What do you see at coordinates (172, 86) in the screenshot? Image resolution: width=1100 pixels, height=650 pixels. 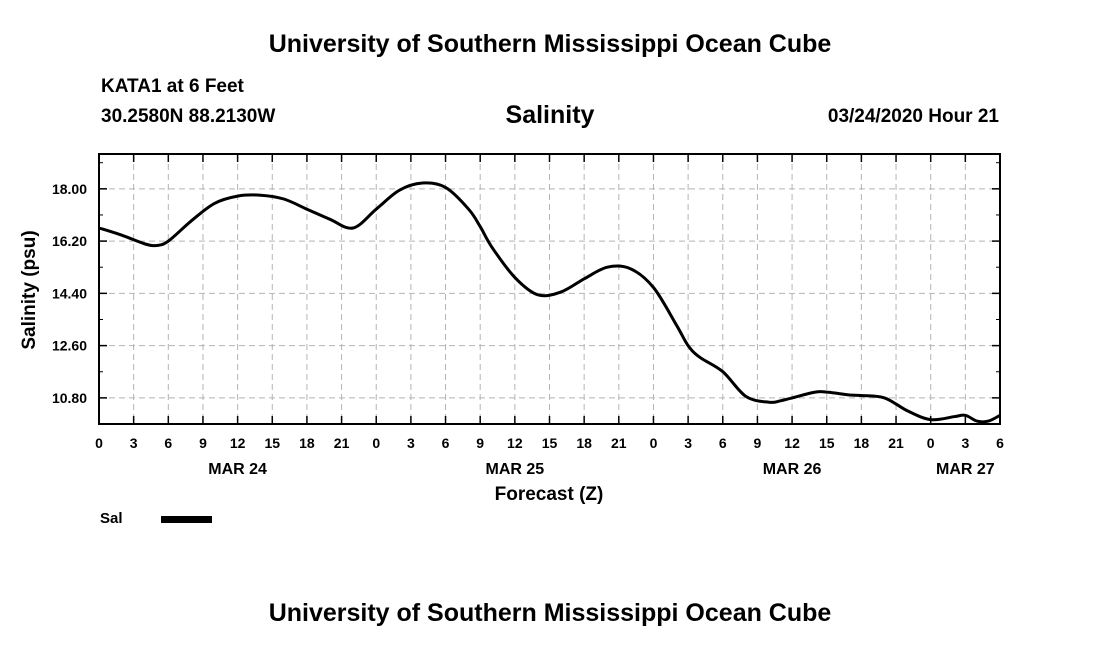 I see `station-label: KATA1 at 6 Feet` at bounding box center [172, 86].